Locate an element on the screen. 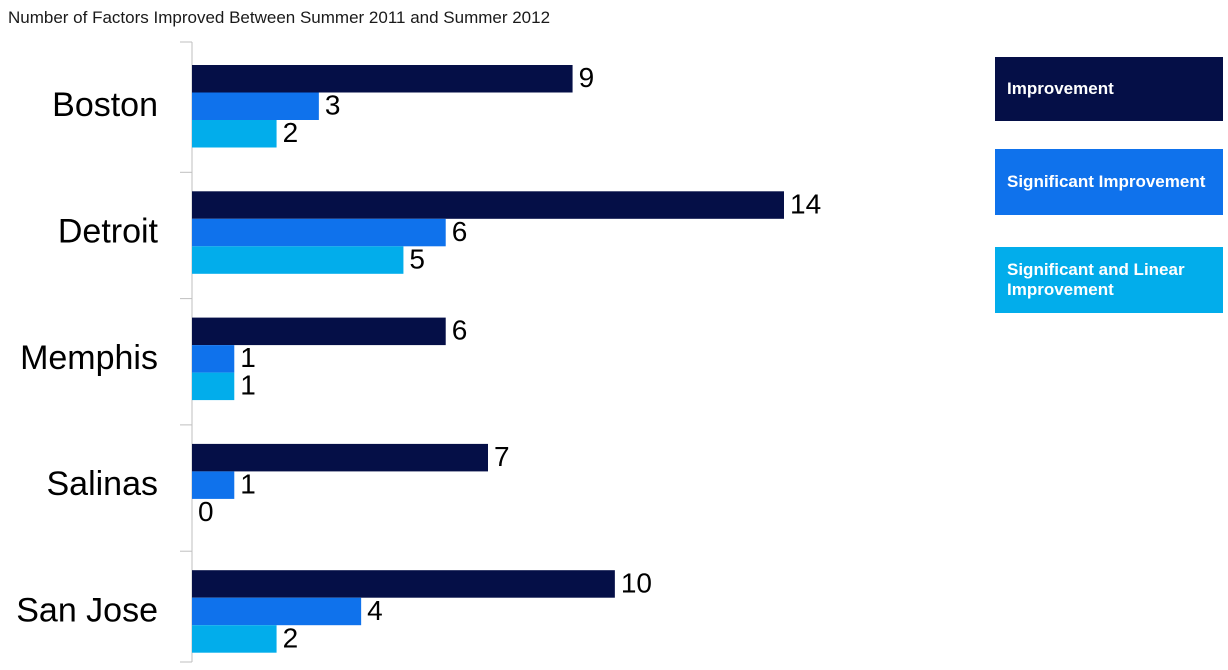 The image size is (1228, 670). legend-item-significant-improvement: Significant Improvement is located at coordinates (1109, 182).